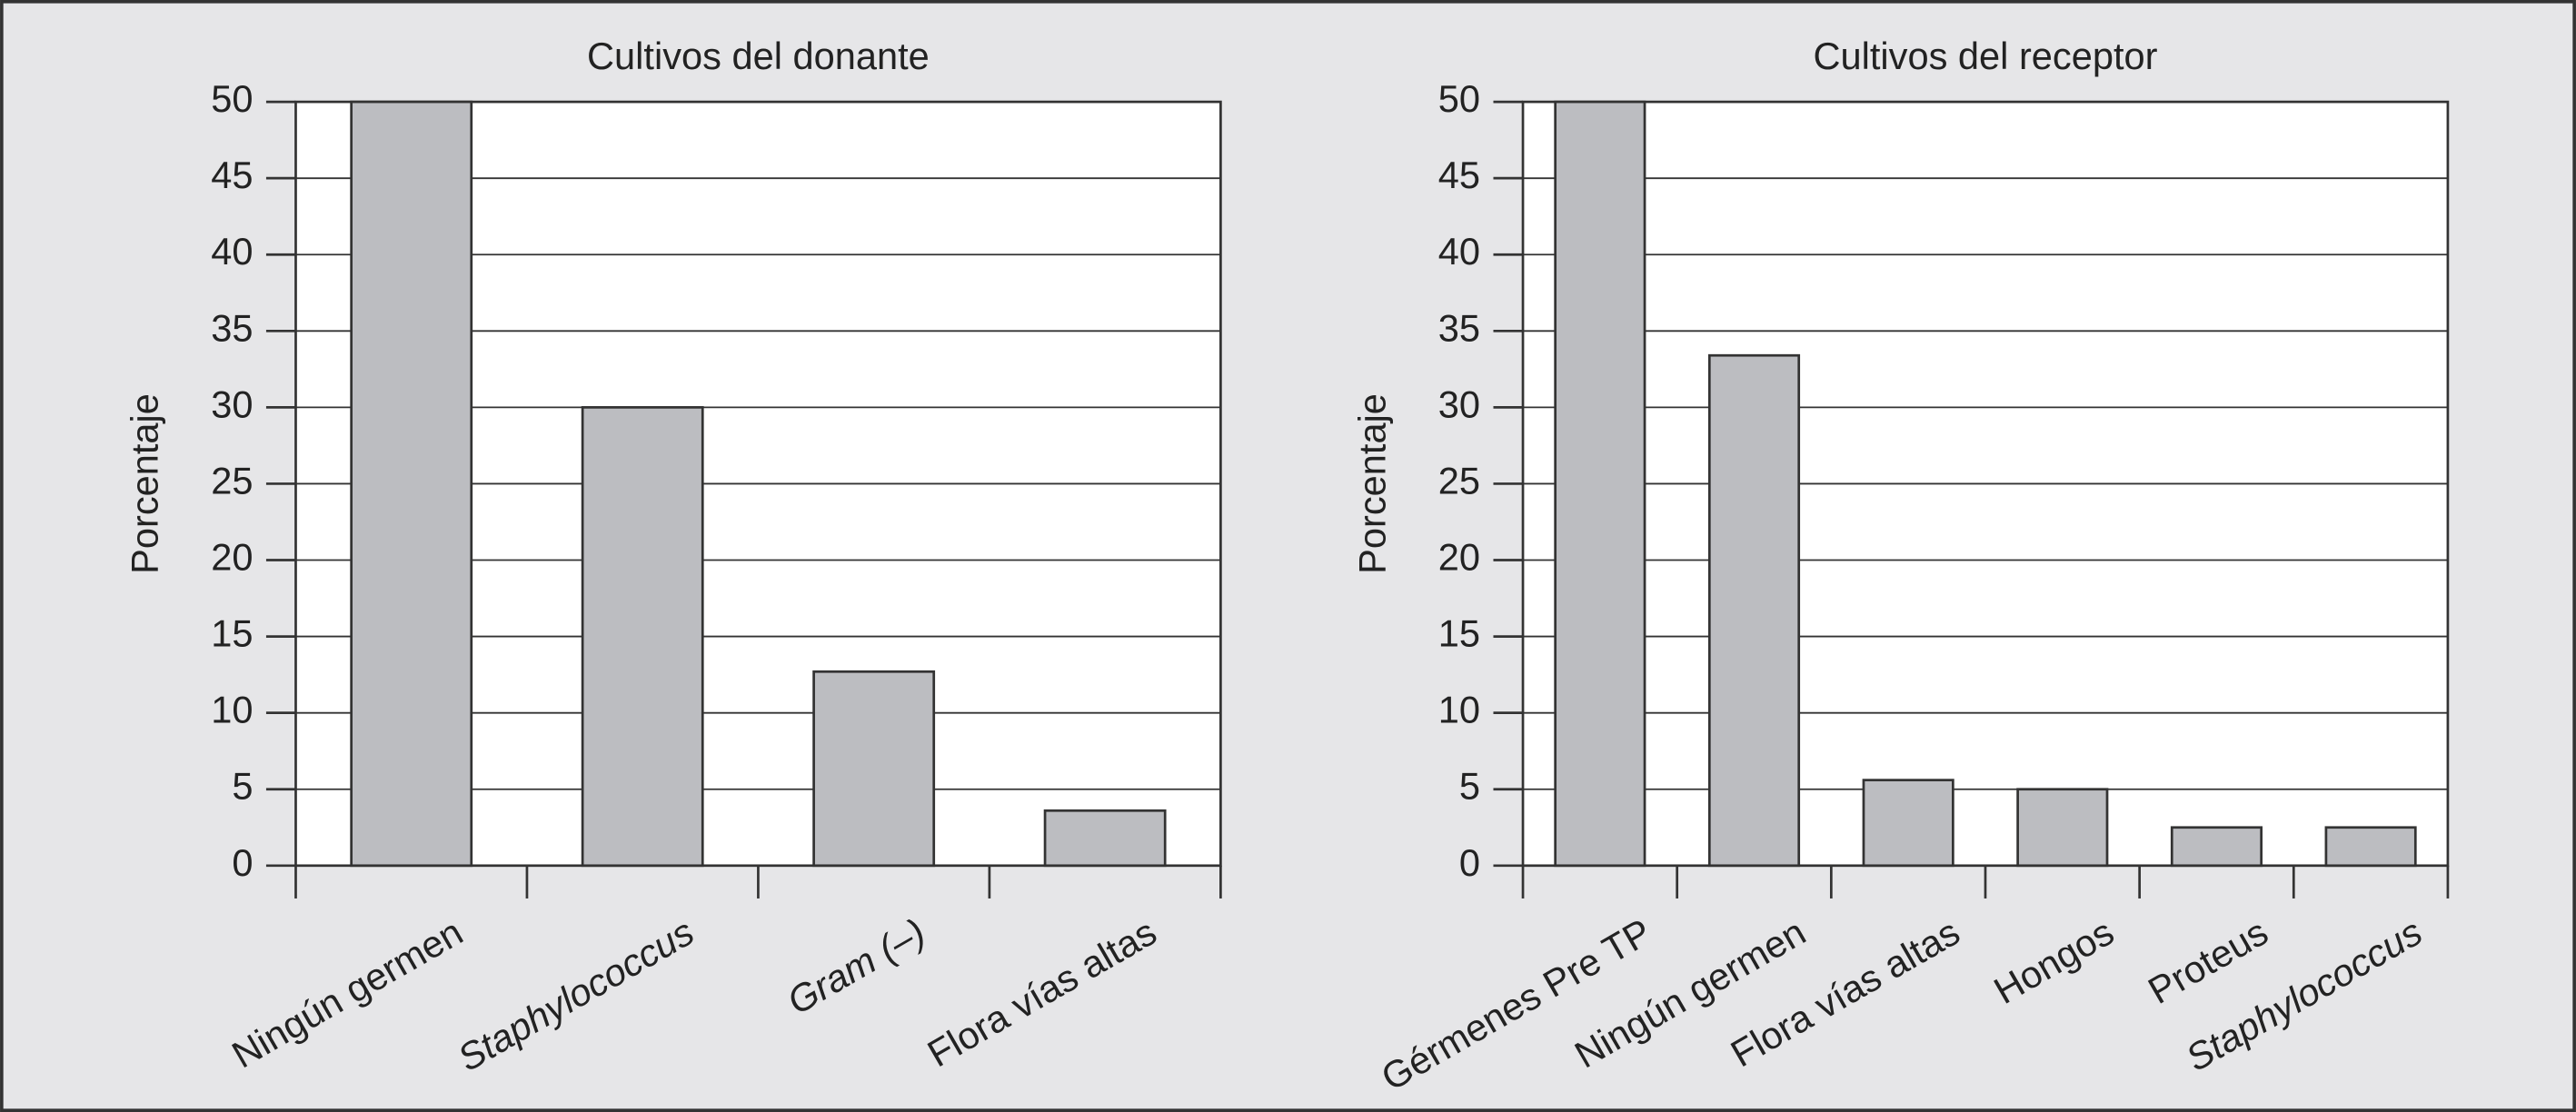 This screenshot has width=2576, height=1112. I want to click on chart-title: Cultivos del donante, so click(759, 56).